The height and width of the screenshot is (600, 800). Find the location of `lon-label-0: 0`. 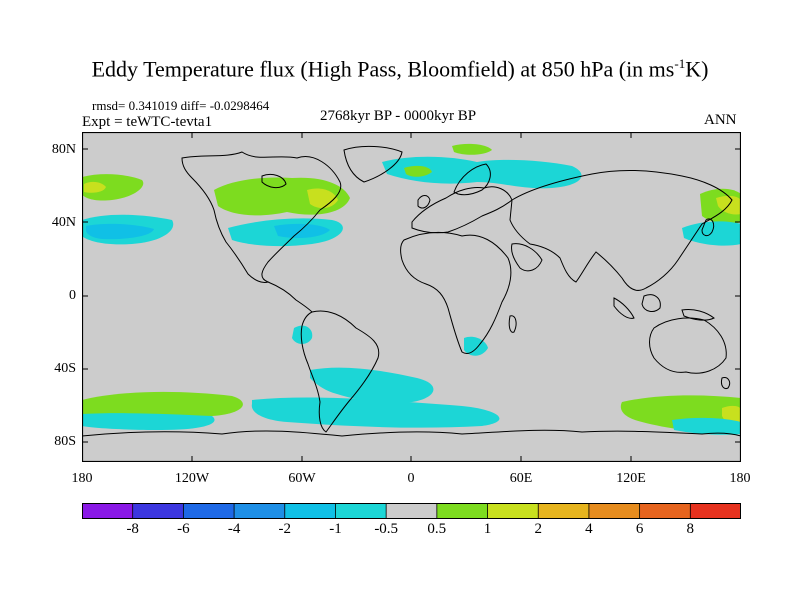

lon-label-0: 0 is located at coordinates (411, 478).